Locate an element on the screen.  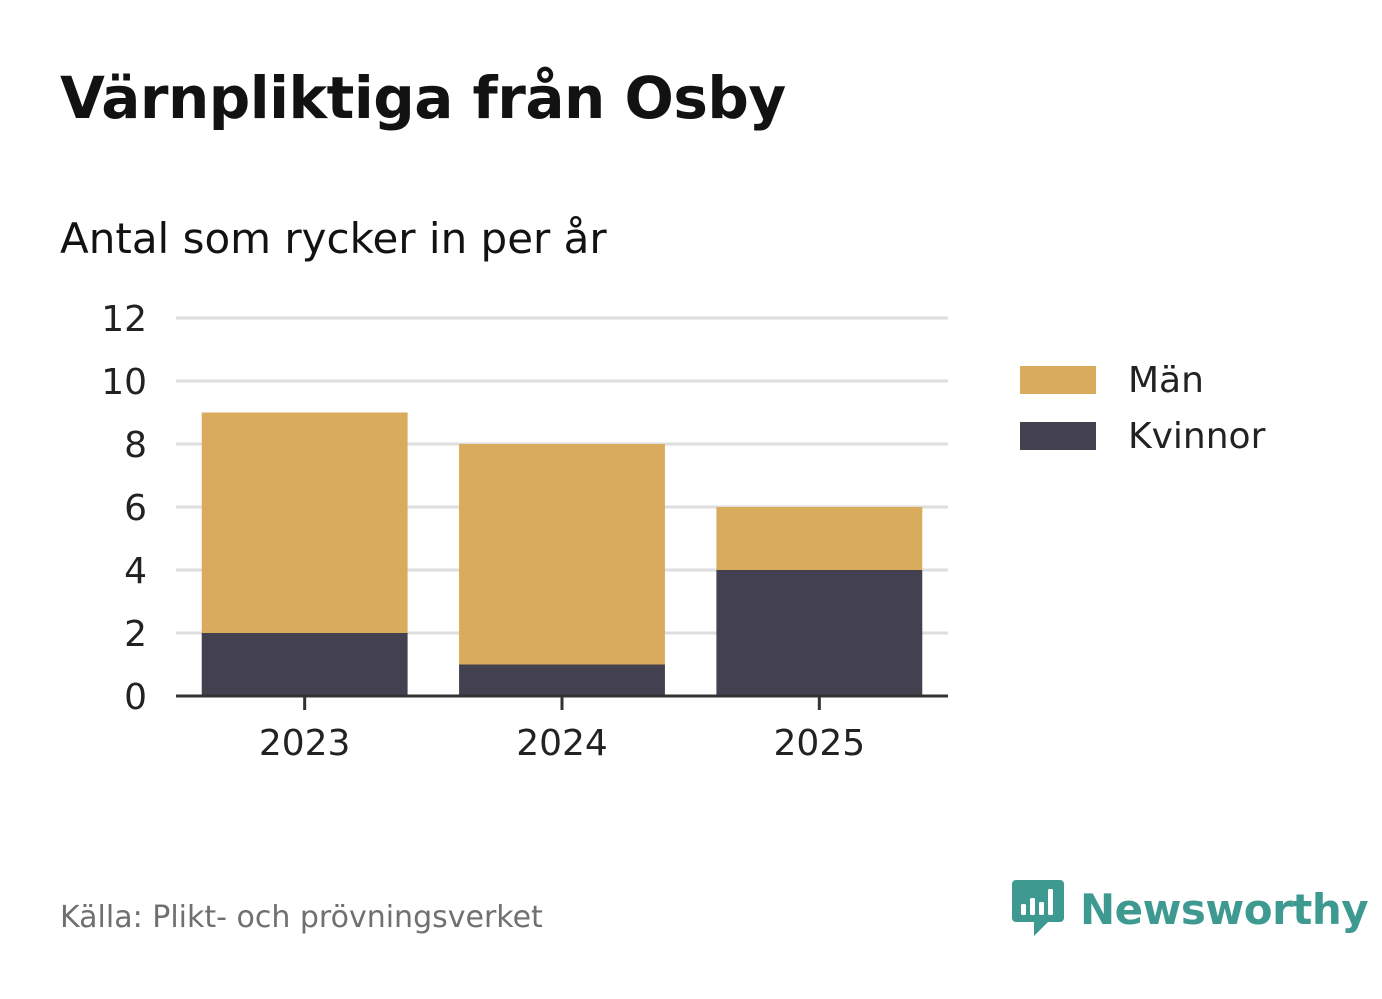
chart-legend: Män Kvinnor is located at coordinates (1142, 408).